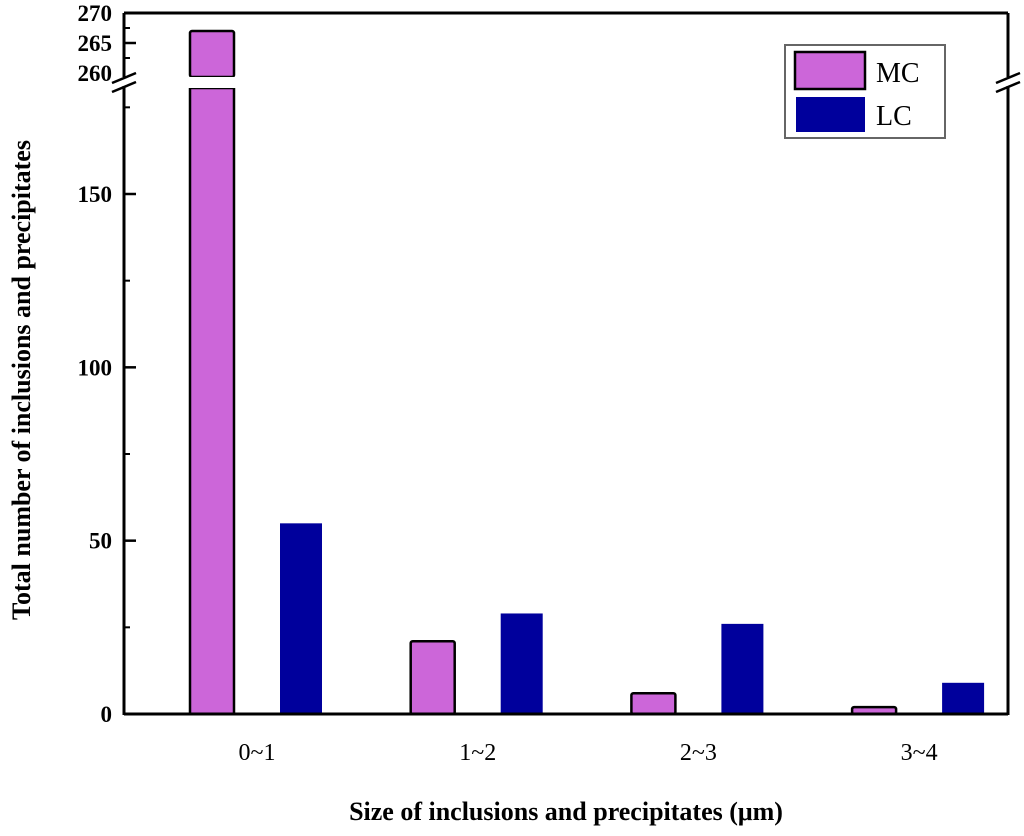 This screenshot has height=836, width=1024. Describe the element at coordinates (898, 73) in the screenshot. I see `legend-label-mc: MC` at that location.